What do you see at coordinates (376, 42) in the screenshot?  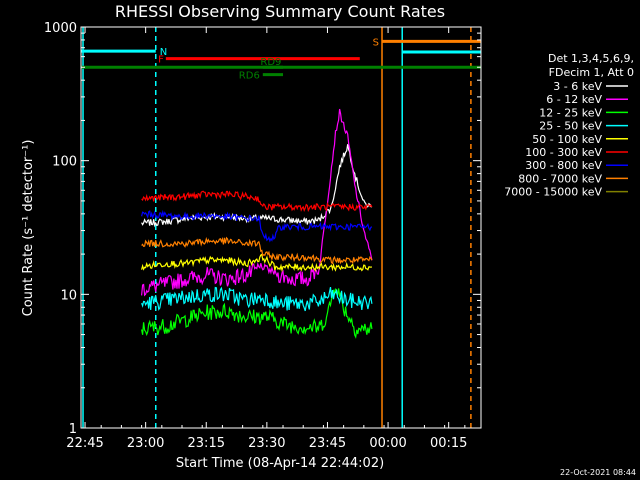 I see `status-bar-label-5: S` at bounding box center [376, 42].